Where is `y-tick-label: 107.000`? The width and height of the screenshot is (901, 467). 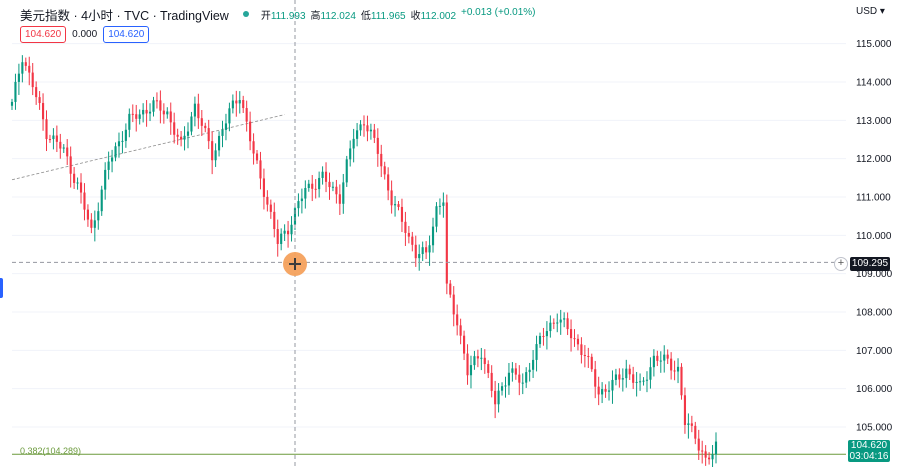
y-tick-label: 107.000 is located at coordinates (874, 351).